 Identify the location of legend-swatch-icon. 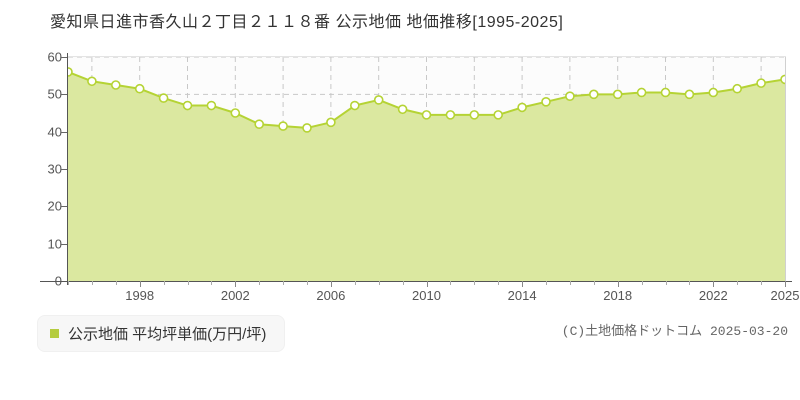
(54, 333).